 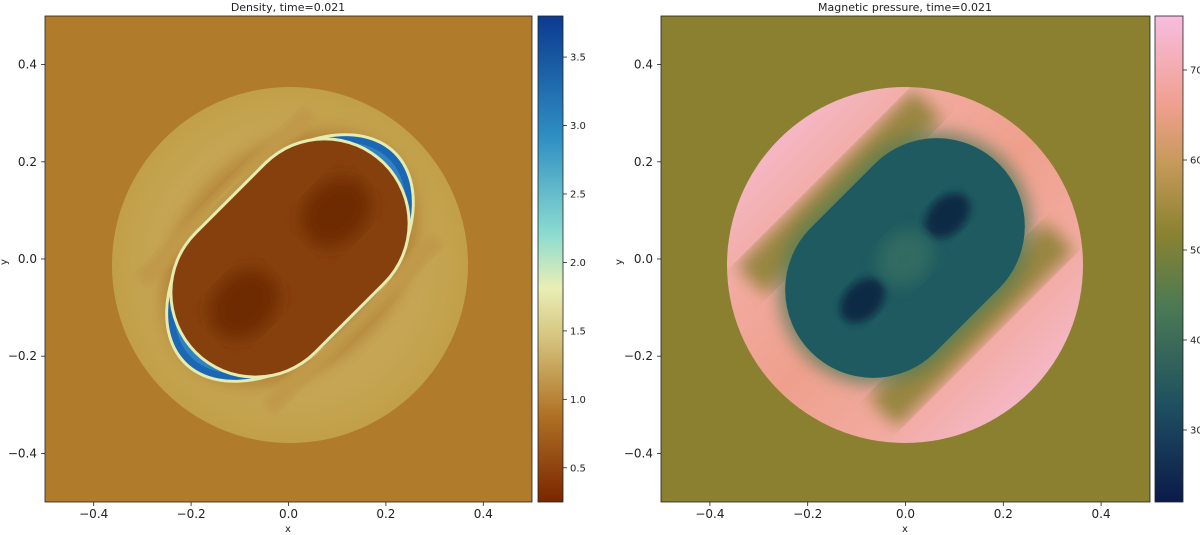 What do you see at coordinates (1169, 259) in the screenshot?
I see `magnetic-colorbar` at bounding box center [1169, 259].